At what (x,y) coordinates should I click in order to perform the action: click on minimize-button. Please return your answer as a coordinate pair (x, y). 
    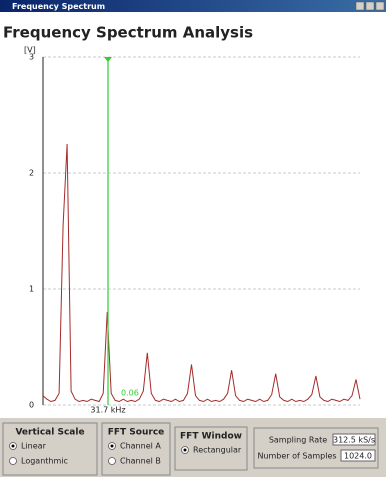
    Looking at the image, I should click on (360, 6).